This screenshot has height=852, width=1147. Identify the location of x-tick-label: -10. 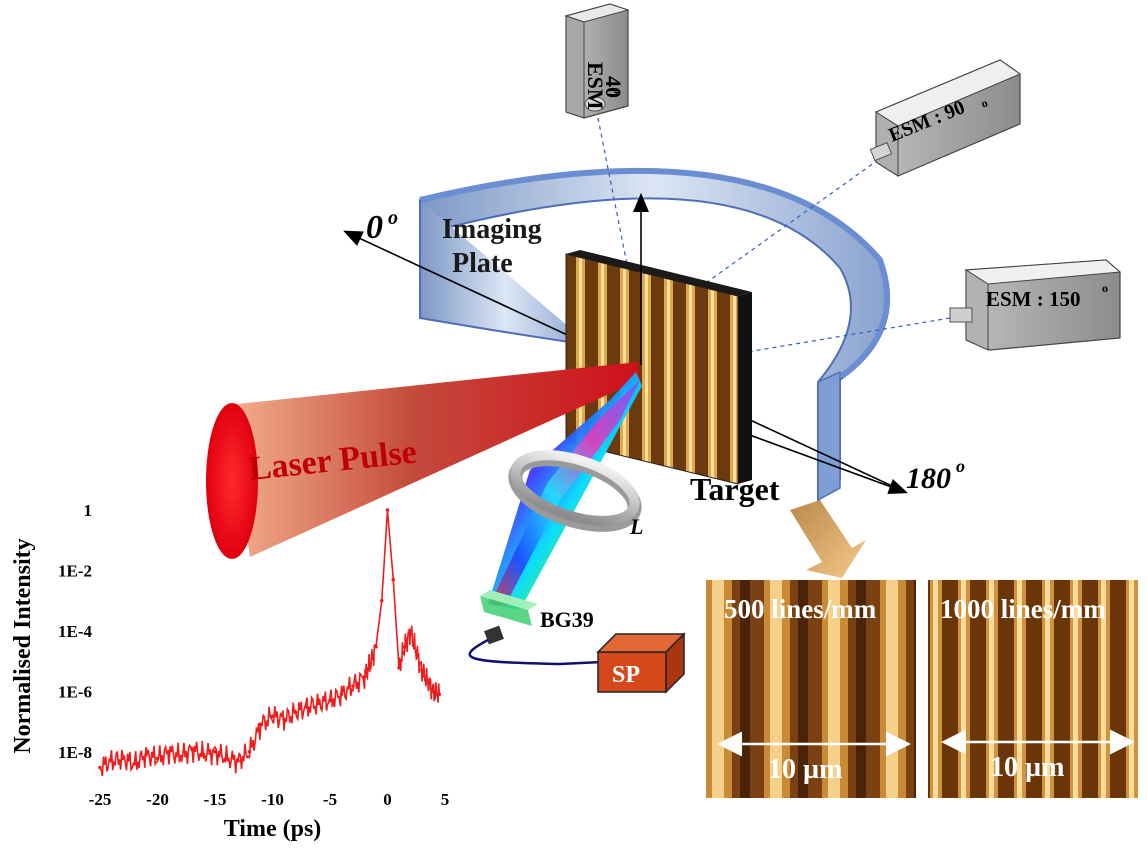
(272, 799).